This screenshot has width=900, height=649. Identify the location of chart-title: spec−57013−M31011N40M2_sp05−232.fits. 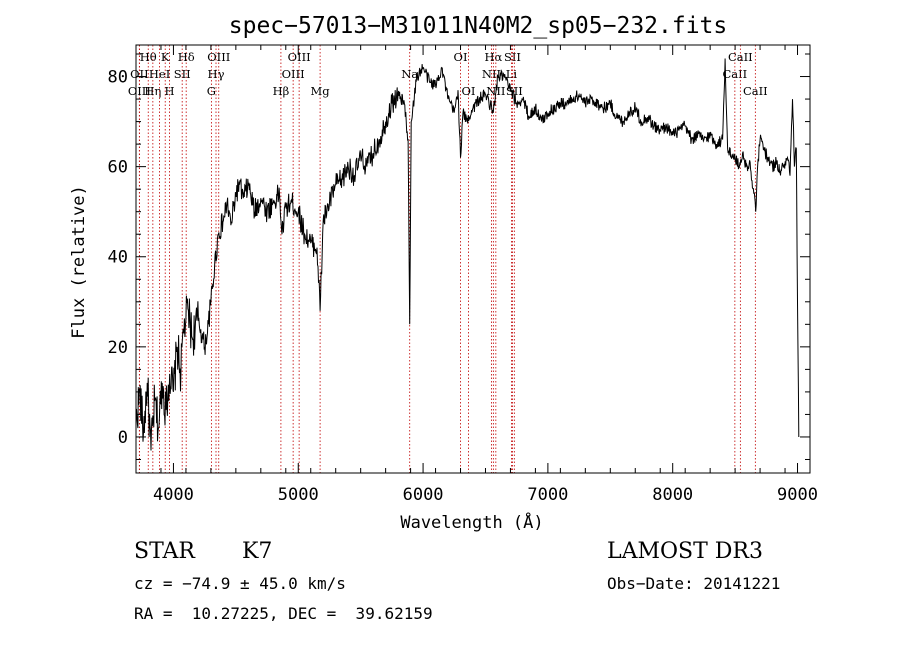
(478, 26).